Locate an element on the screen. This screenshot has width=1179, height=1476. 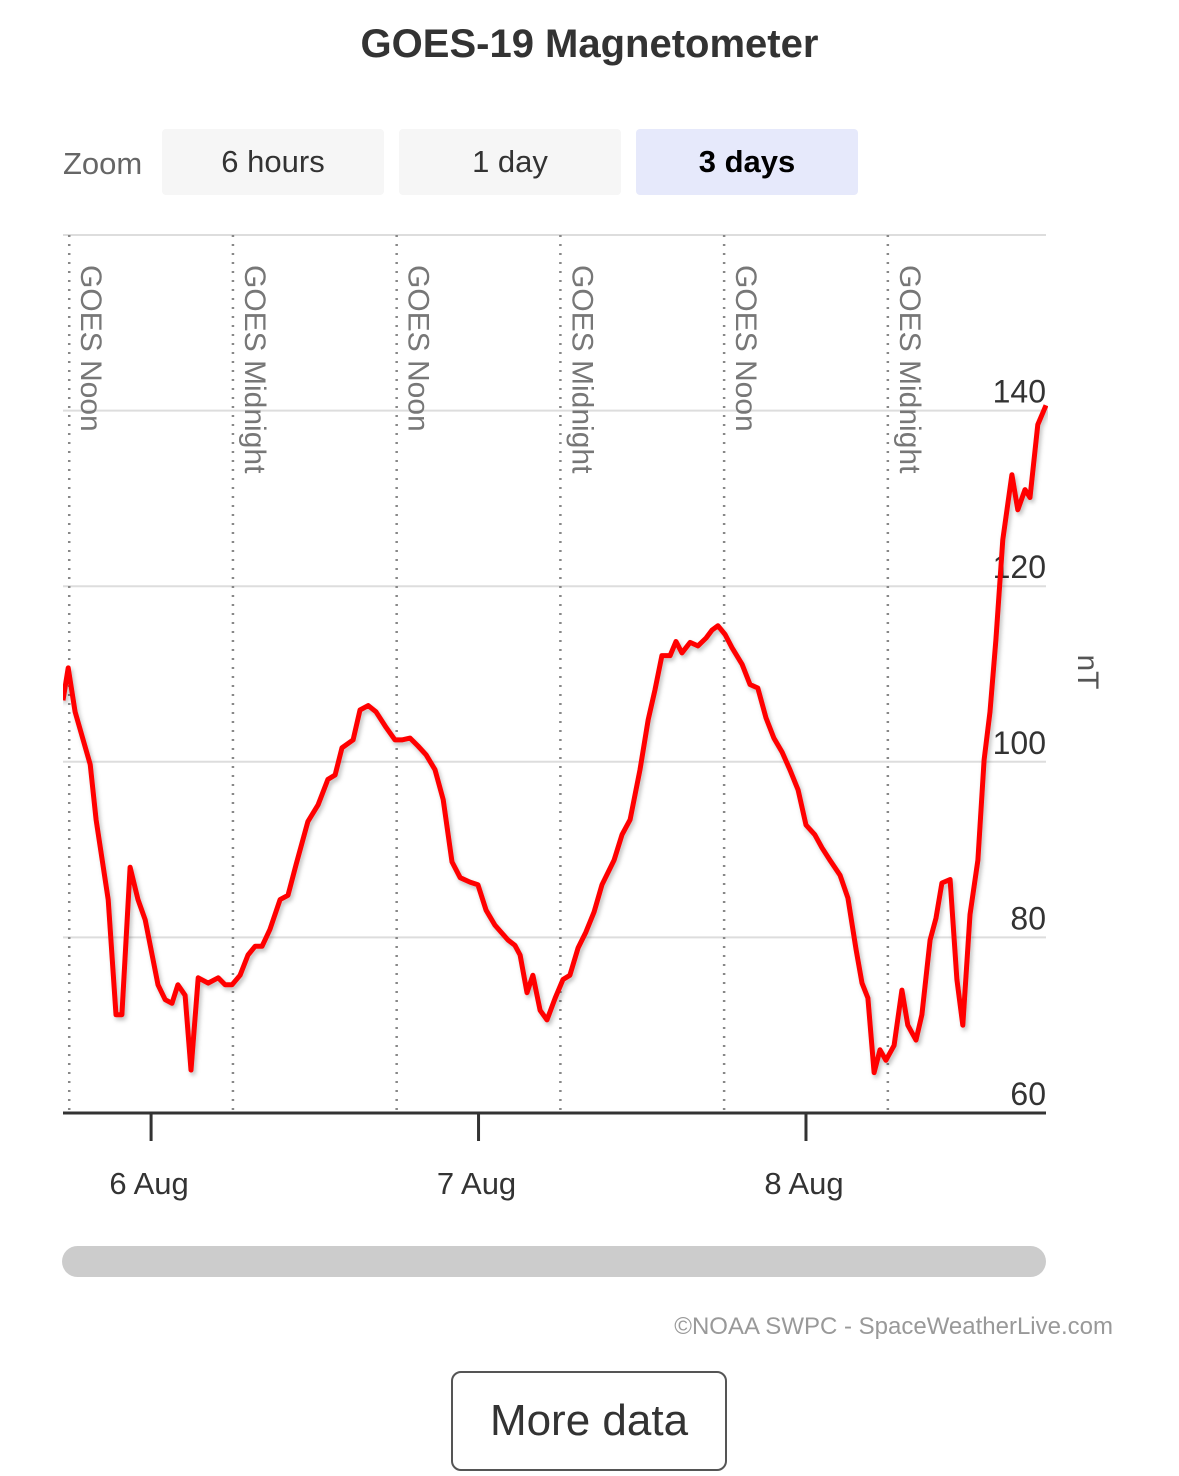
y-tick-label: 100 is located at coordinates (1019, 743).